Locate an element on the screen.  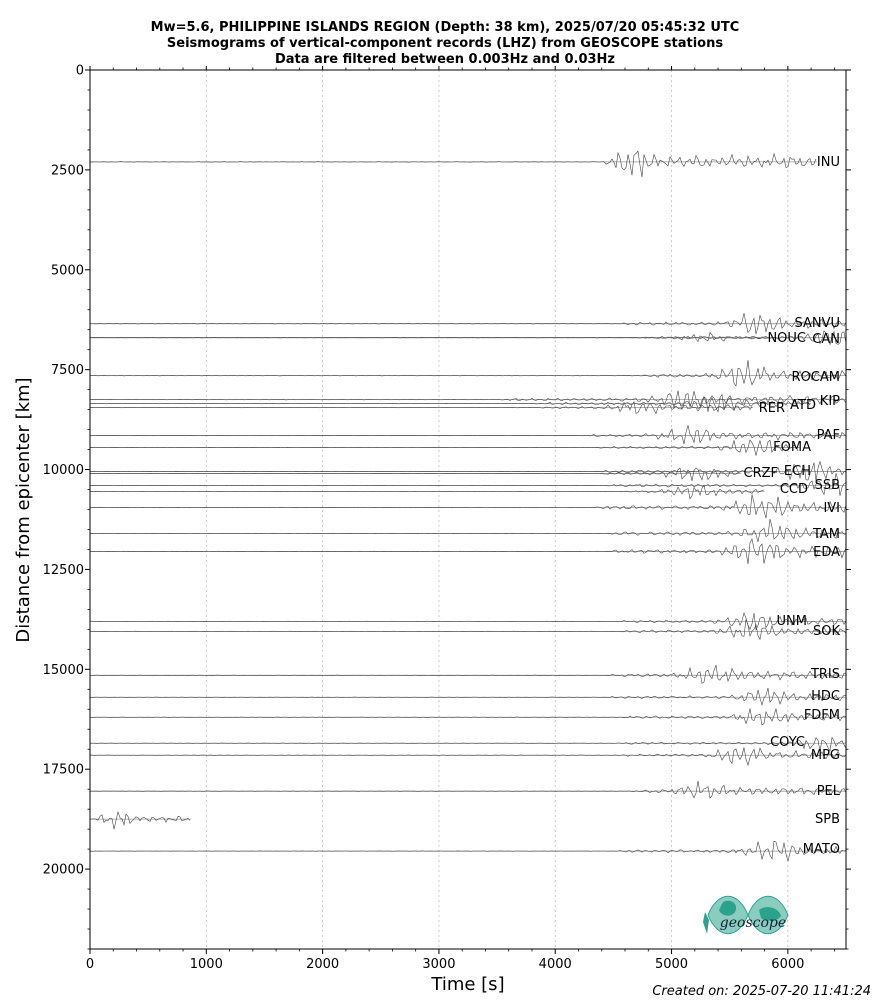
trace-ECH is located at coordinates (468, 470).